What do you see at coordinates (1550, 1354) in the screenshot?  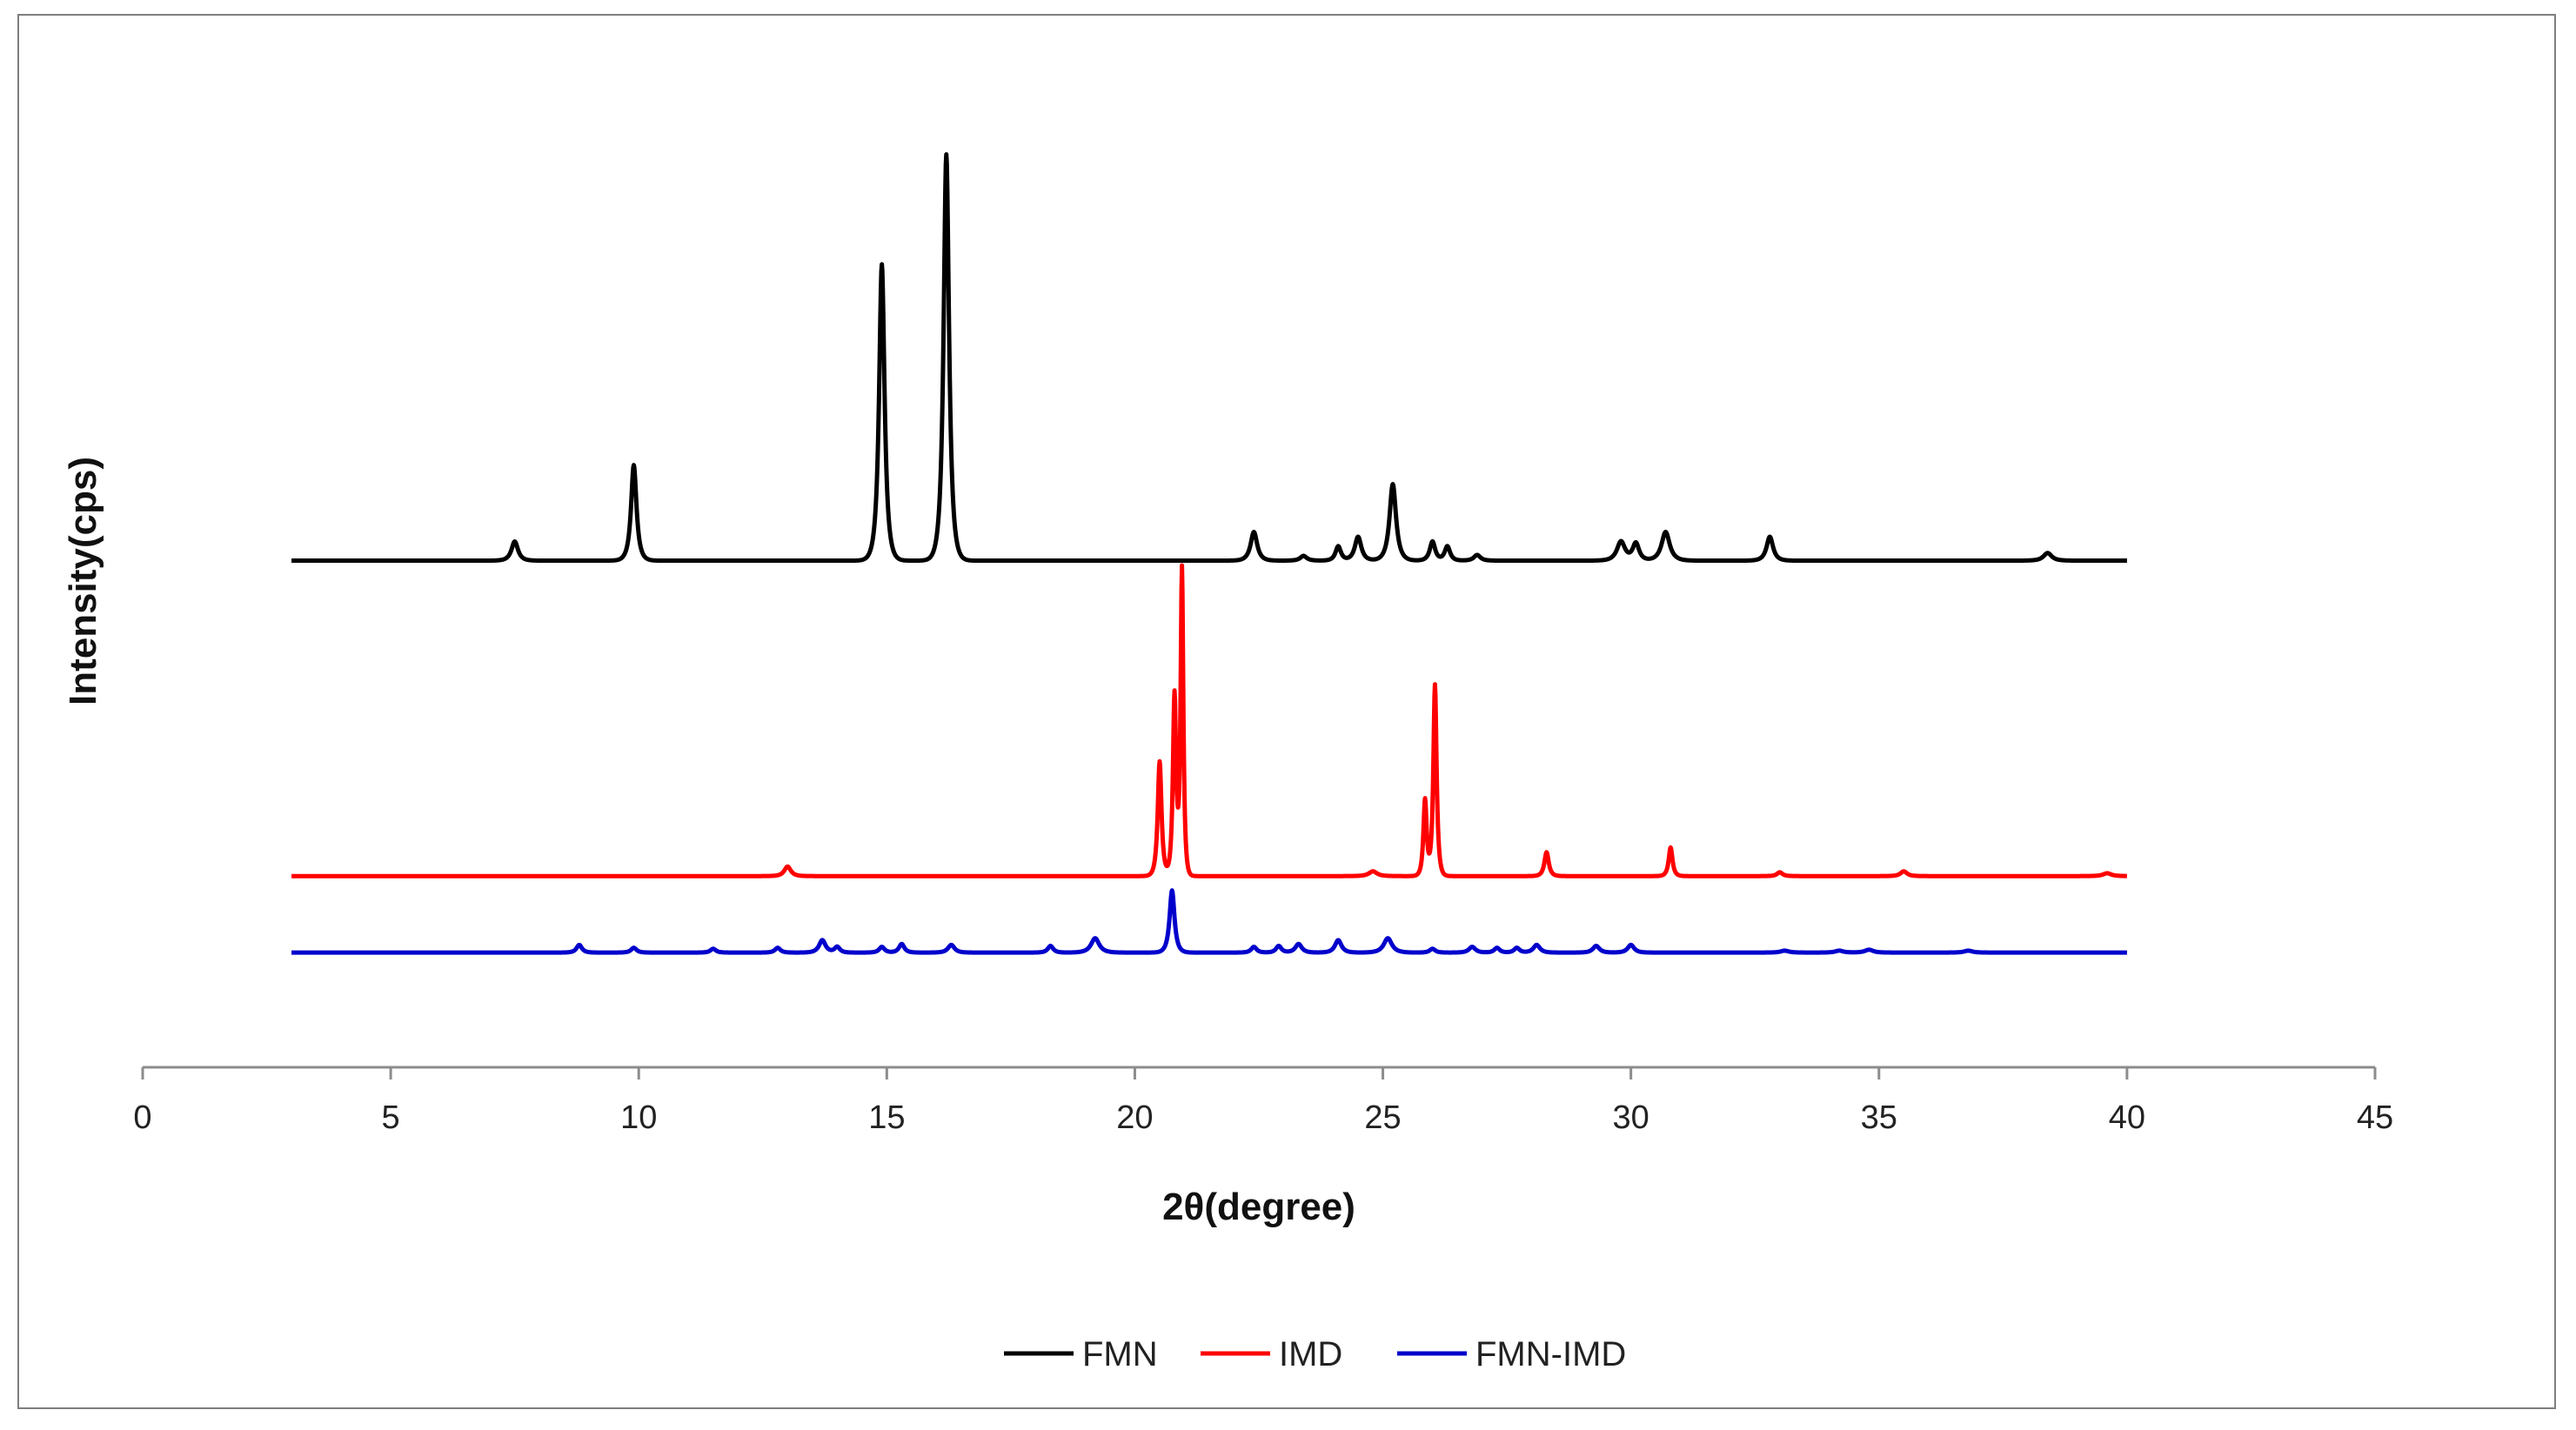 I see `legend-label: FMN-IMD` at bounding box center [1550, 1354].